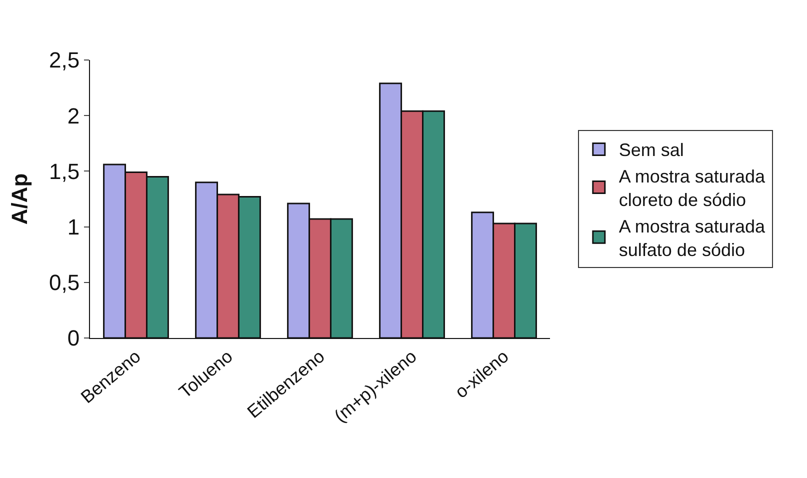  What do you see at coordinates (651, 150) in the screenshot?
I see `legend-label: Sem sal` at bounding box center [651, 150].